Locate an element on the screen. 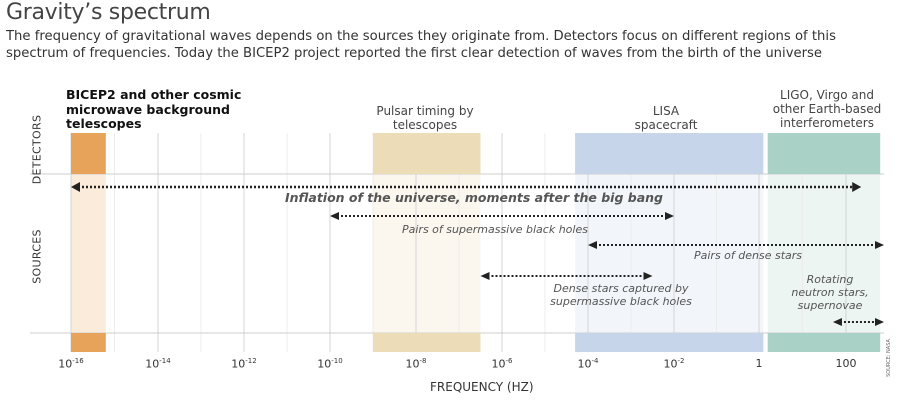 Image resolution: width=905 pixels, height=411 pixels. tick-label-0: 10⁻¹⁶ is located at coordinates (71, 364).